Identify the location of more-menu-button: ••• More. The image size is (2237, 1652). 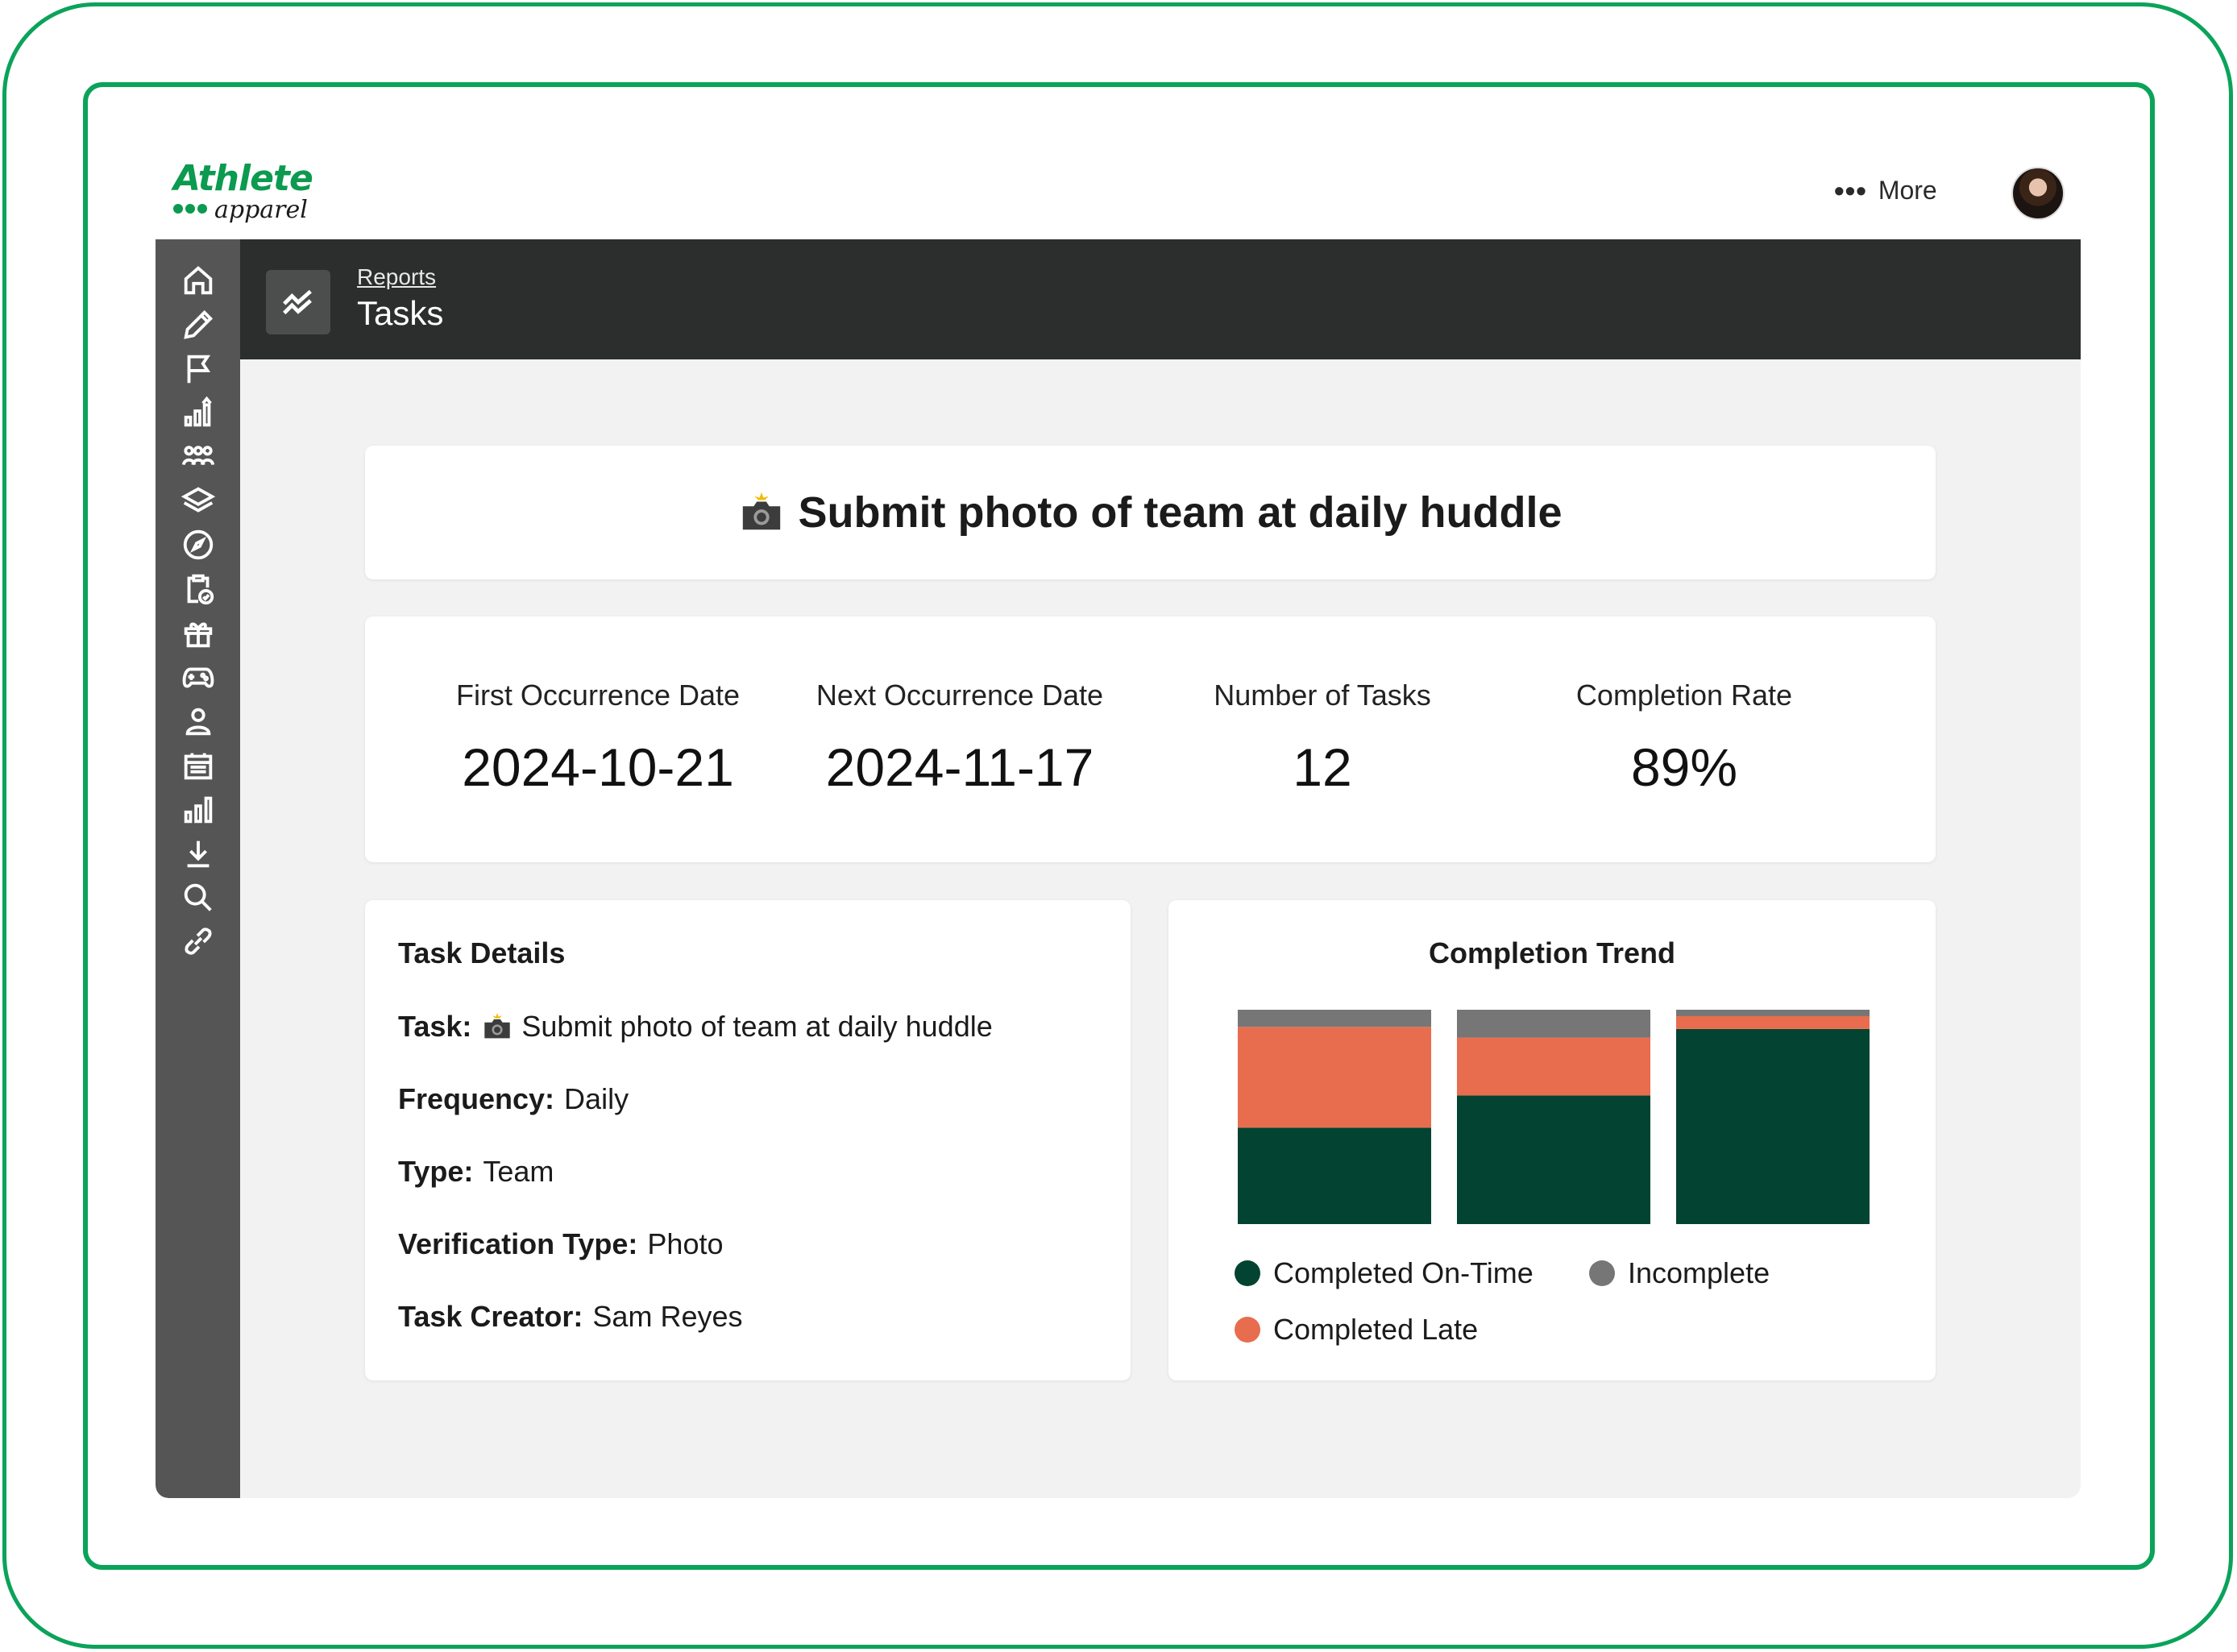
(1885, 190).